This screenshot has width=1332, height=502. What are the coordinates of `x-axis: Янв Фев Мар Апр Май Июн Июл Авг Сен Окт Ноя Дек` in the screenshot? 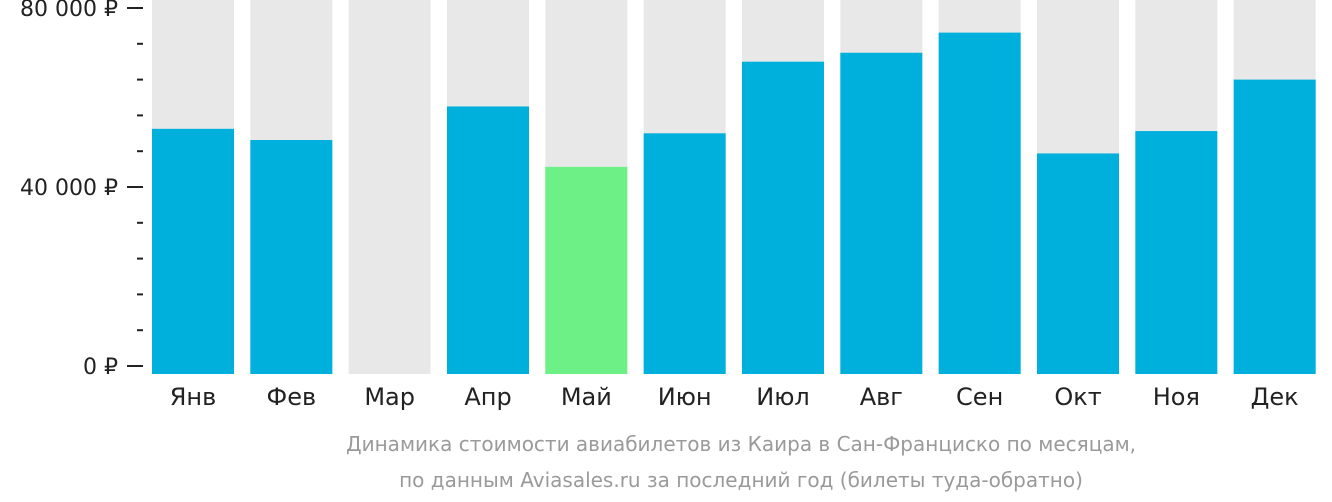 It's located at (734, 397).